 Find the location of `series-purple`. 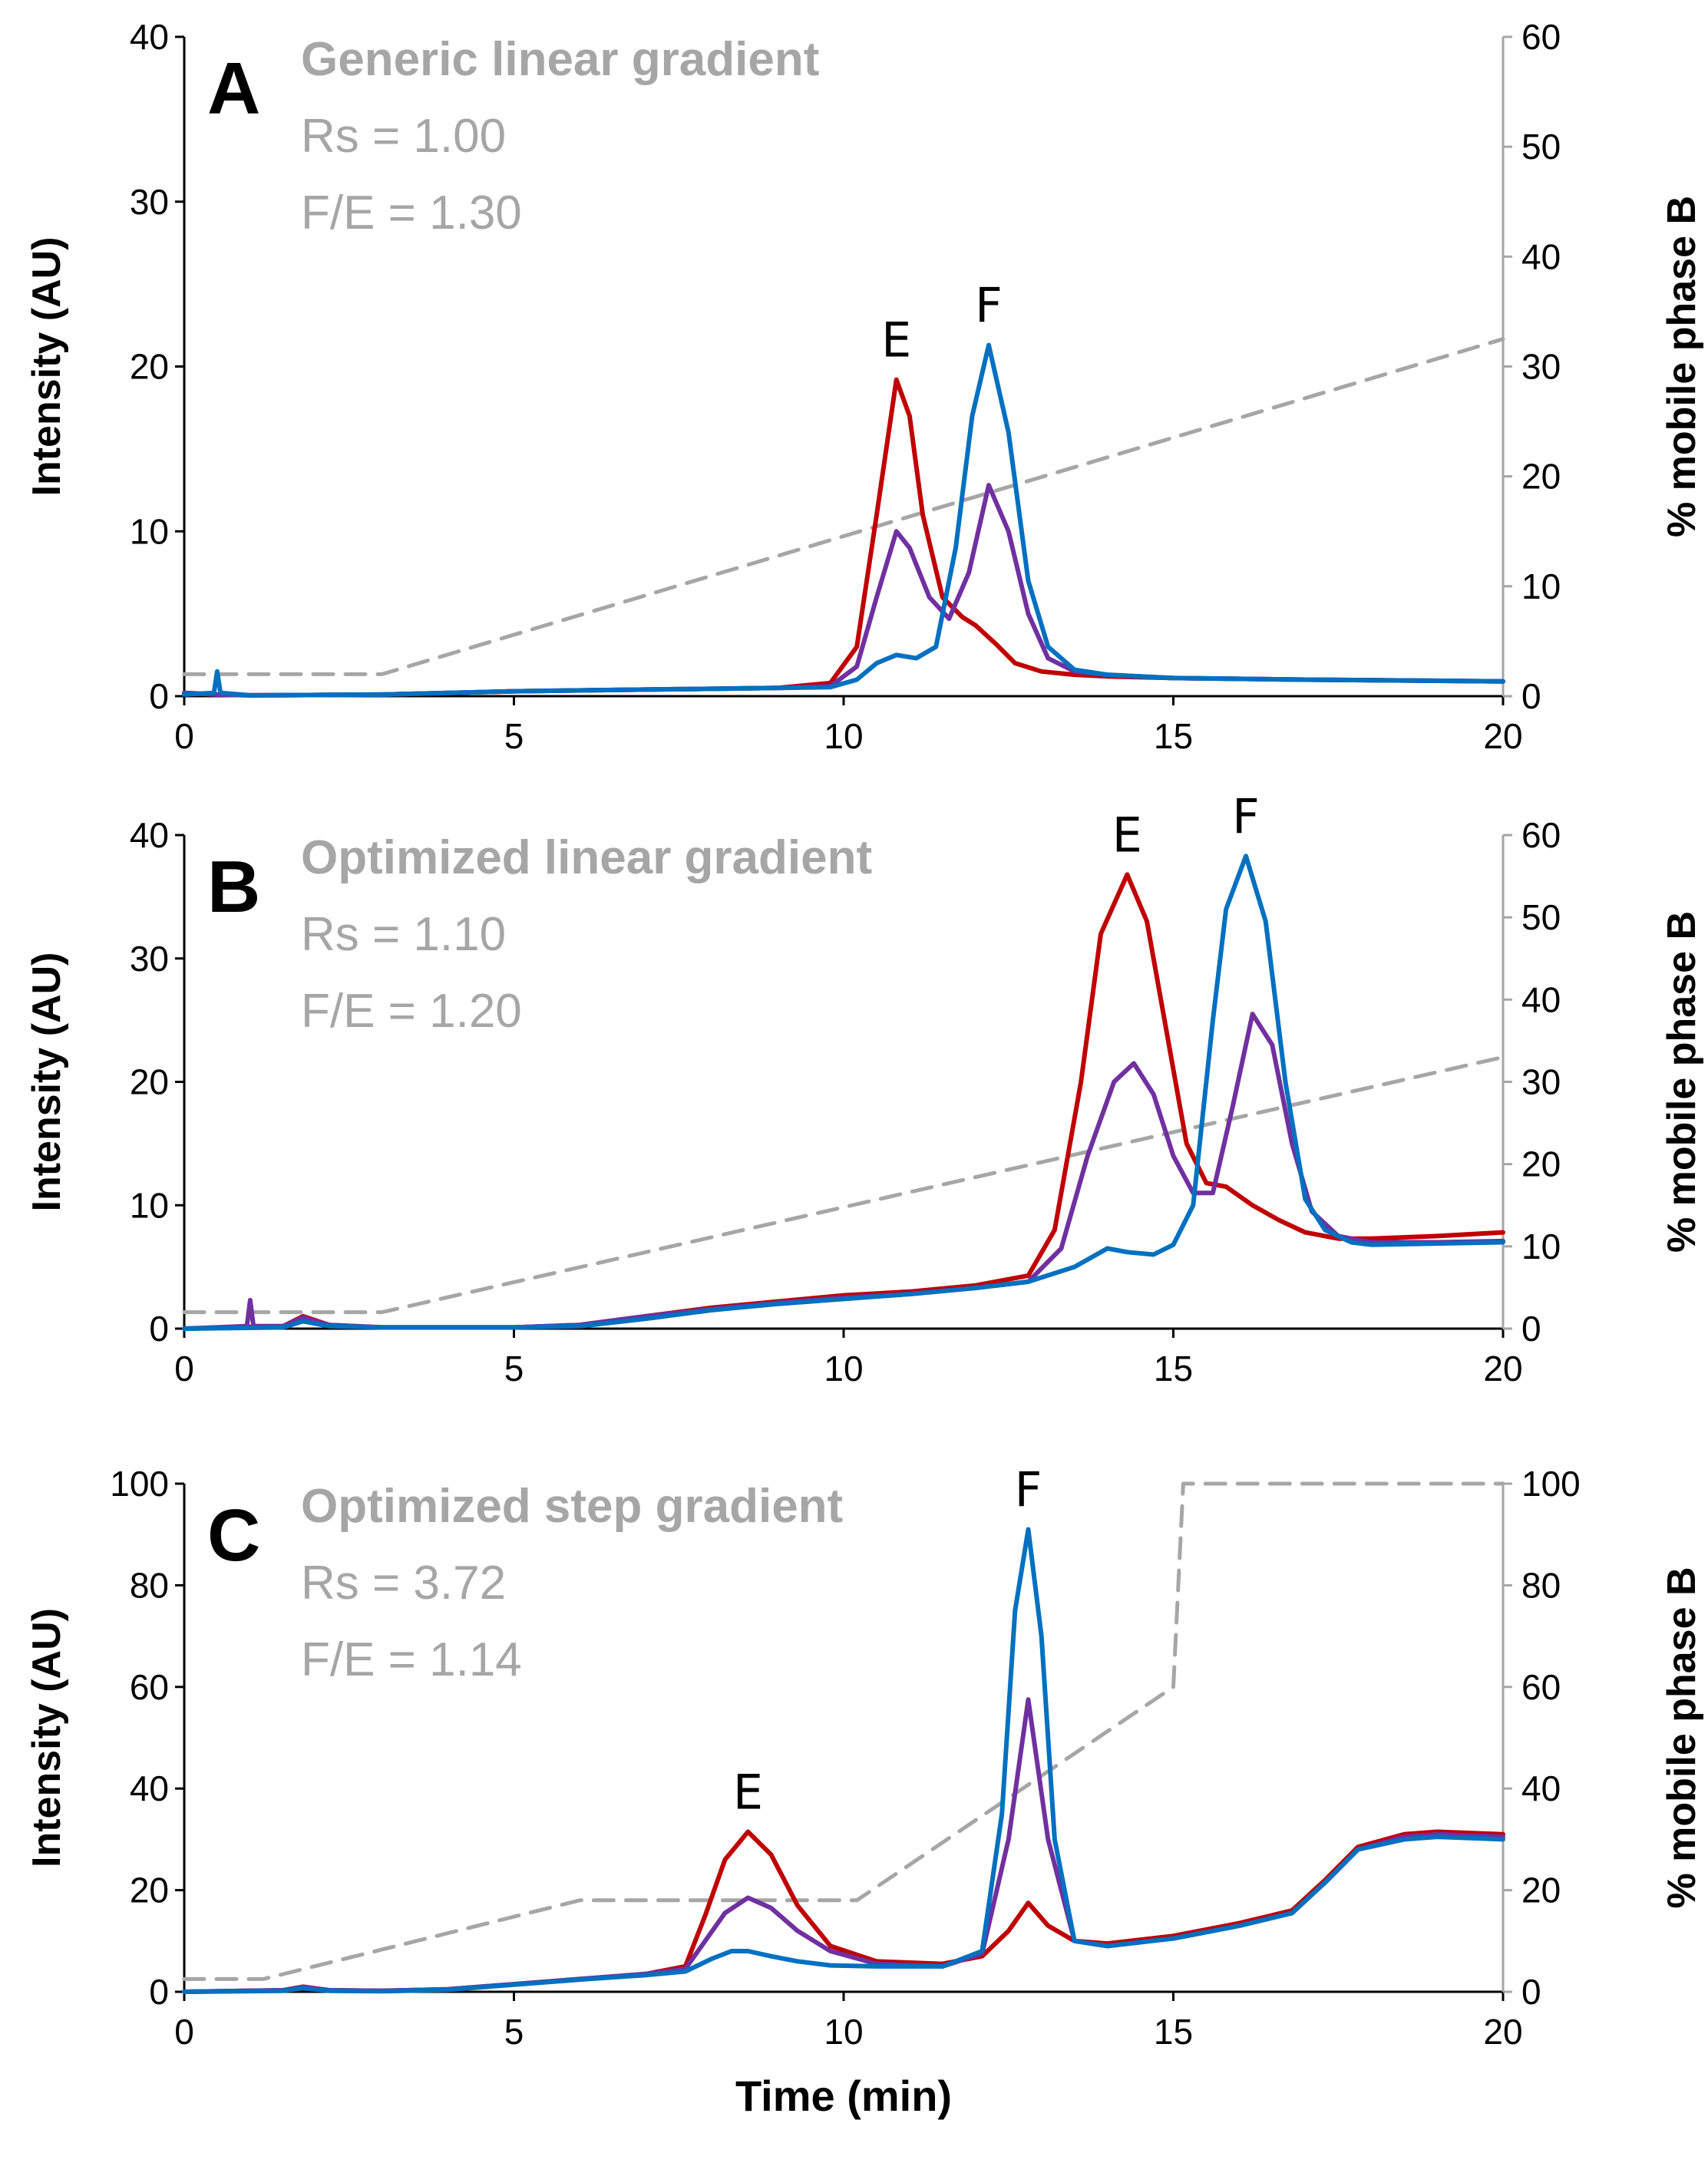

series-purple is located at coordinates (843, 1171).